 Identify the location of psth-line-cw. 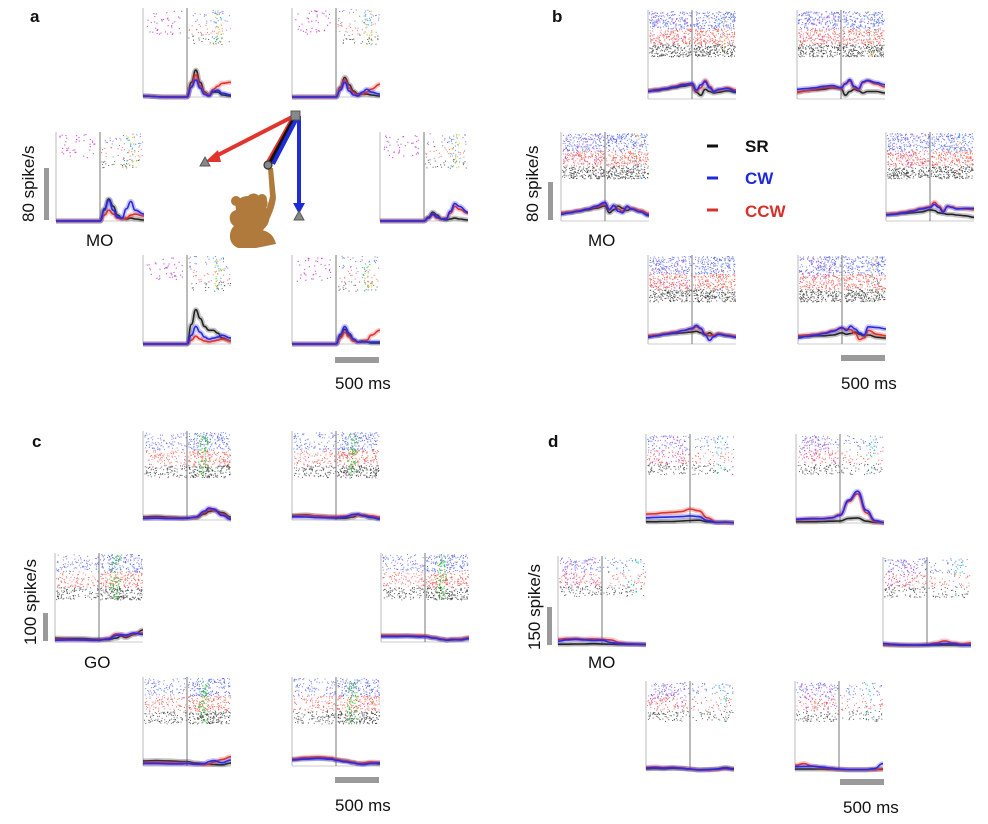
(841, 84).